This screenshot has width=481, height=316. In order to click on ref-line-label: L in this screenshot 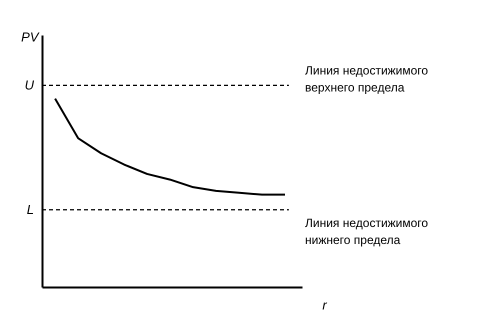, I will do `click(30, 209)`.